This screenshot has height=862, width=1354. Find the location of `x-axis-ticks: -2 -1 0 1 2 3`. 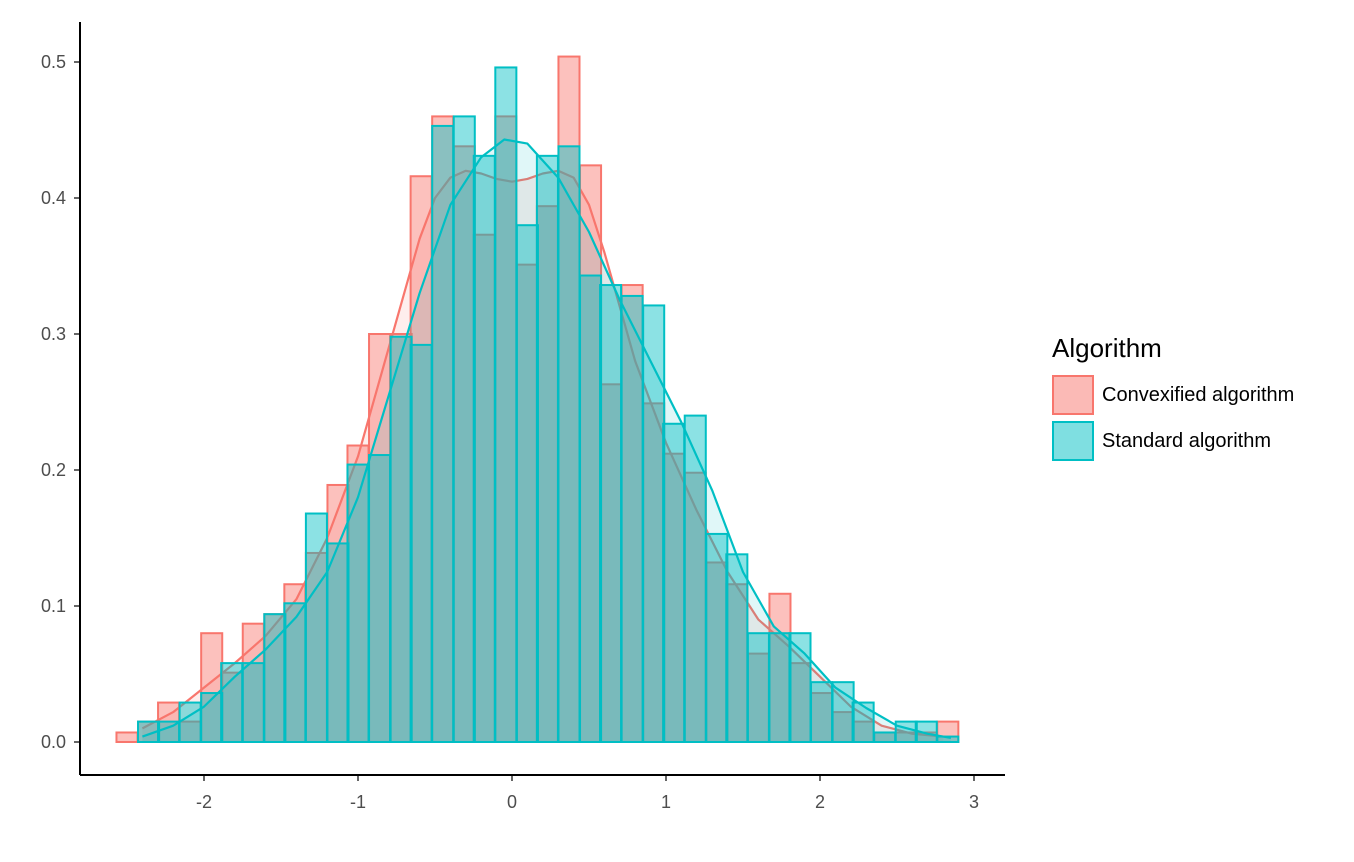

x-axis-ticks: -2 -1 0 1 2 3 is located at coordinates (587, 793).